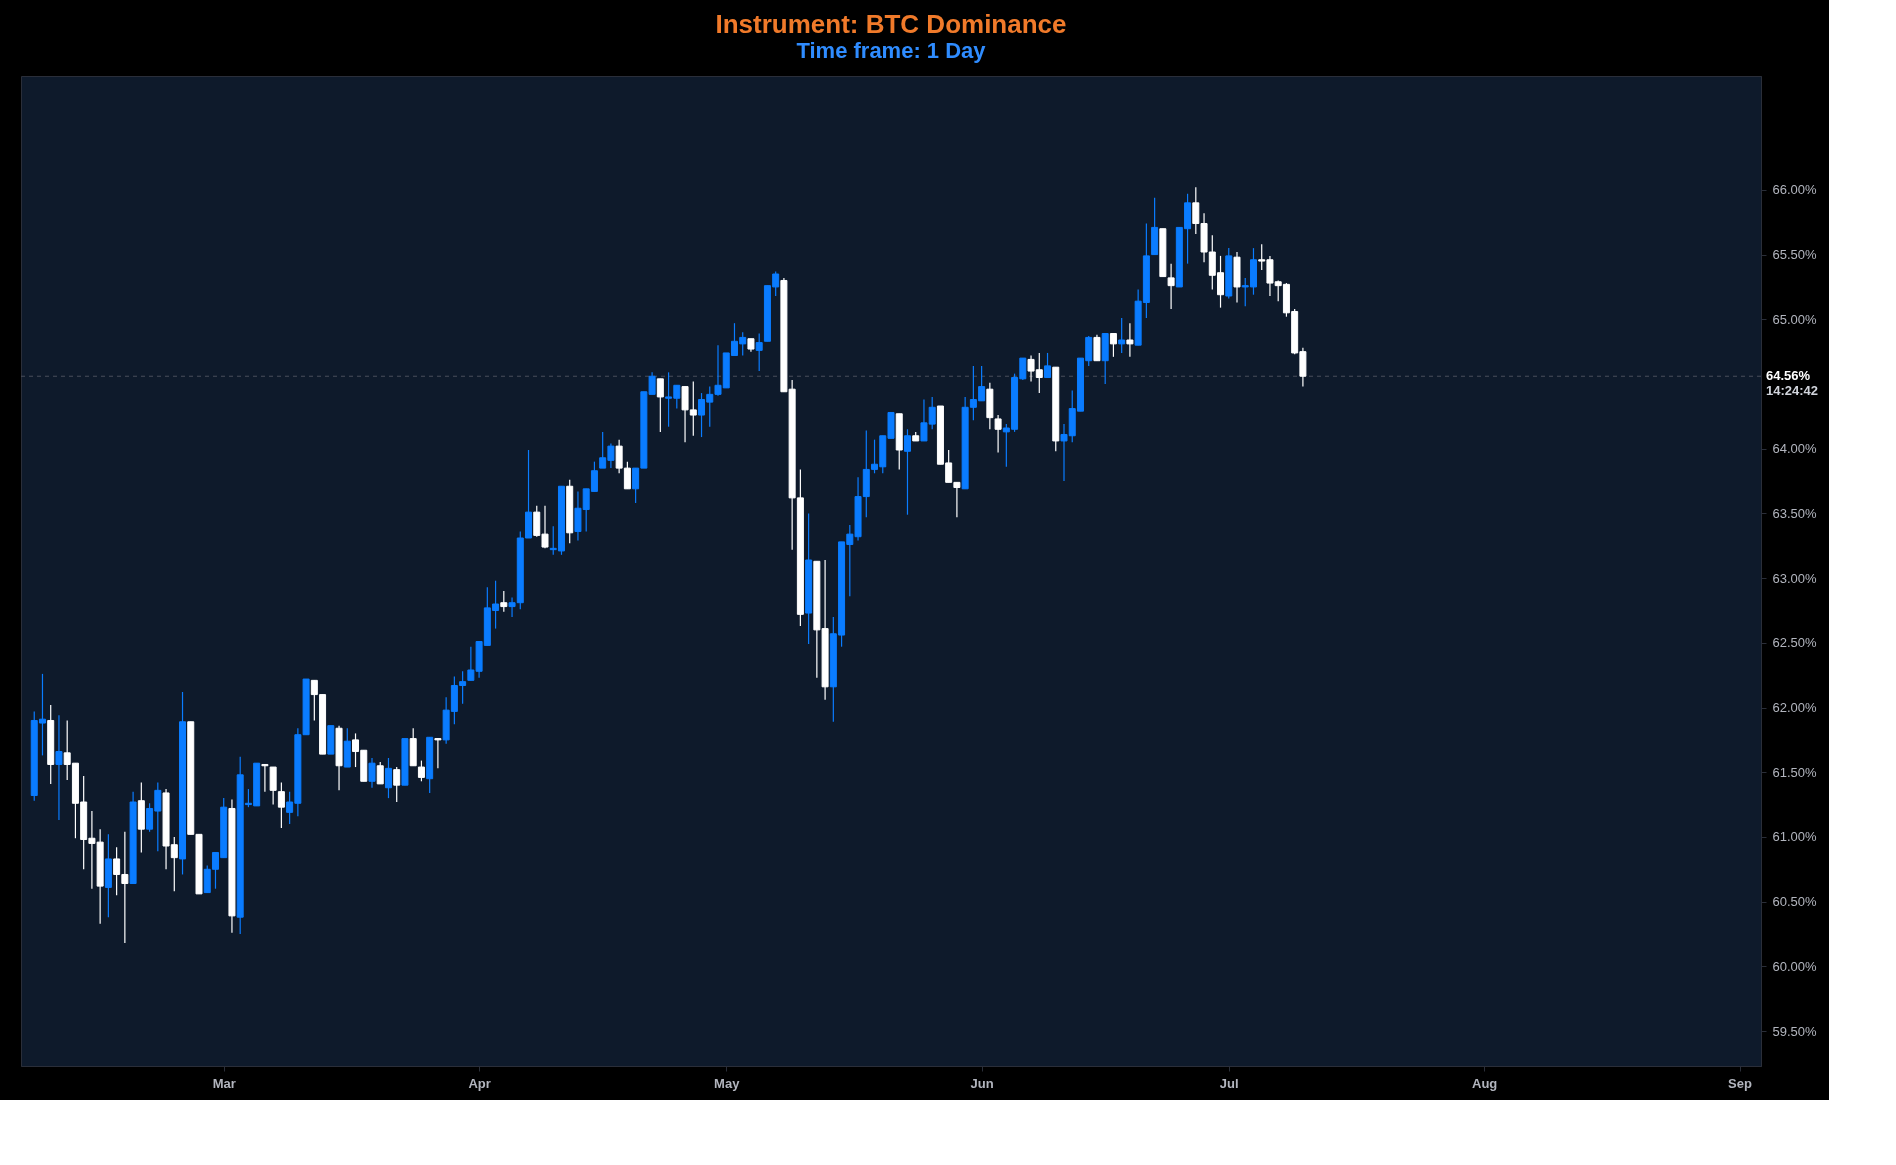 The image size is (1896, 1165). I want to click on y-tick-label: 65.00%, so click(1795, 319).